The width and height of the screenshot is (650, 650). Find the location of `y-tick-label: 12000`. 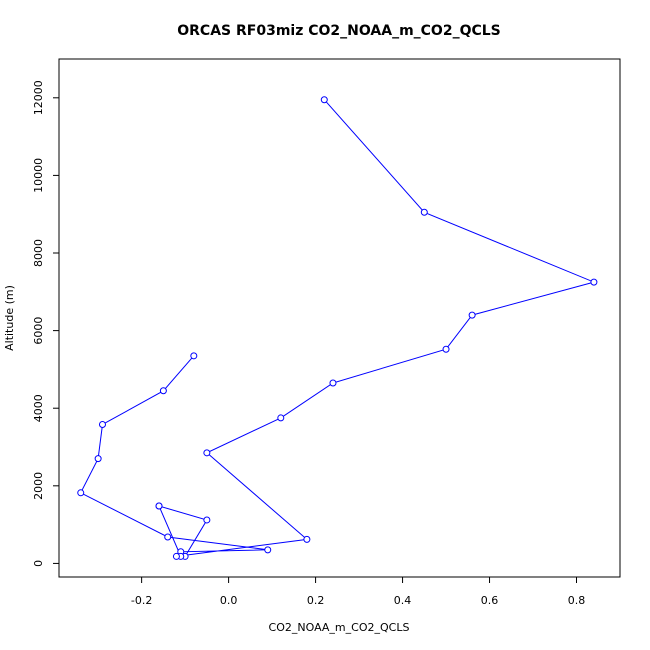

y-tick-label: 12000 is located at coordinates (38, 97).